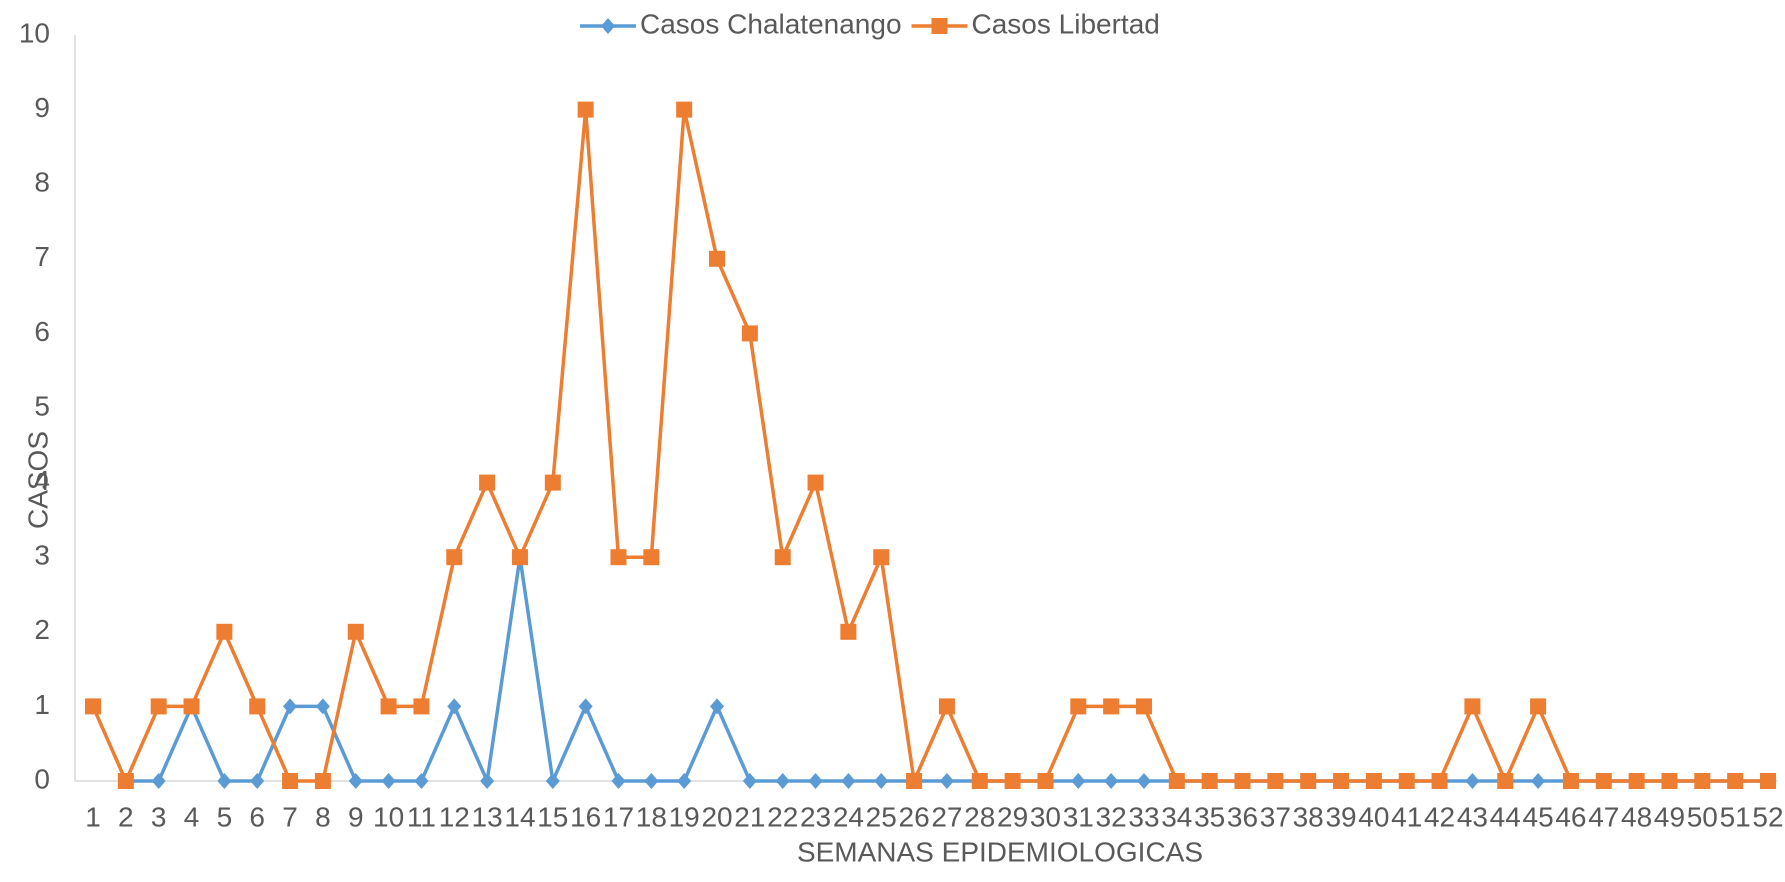  I want to click on x-tick-label: 7, so click(290, 816).